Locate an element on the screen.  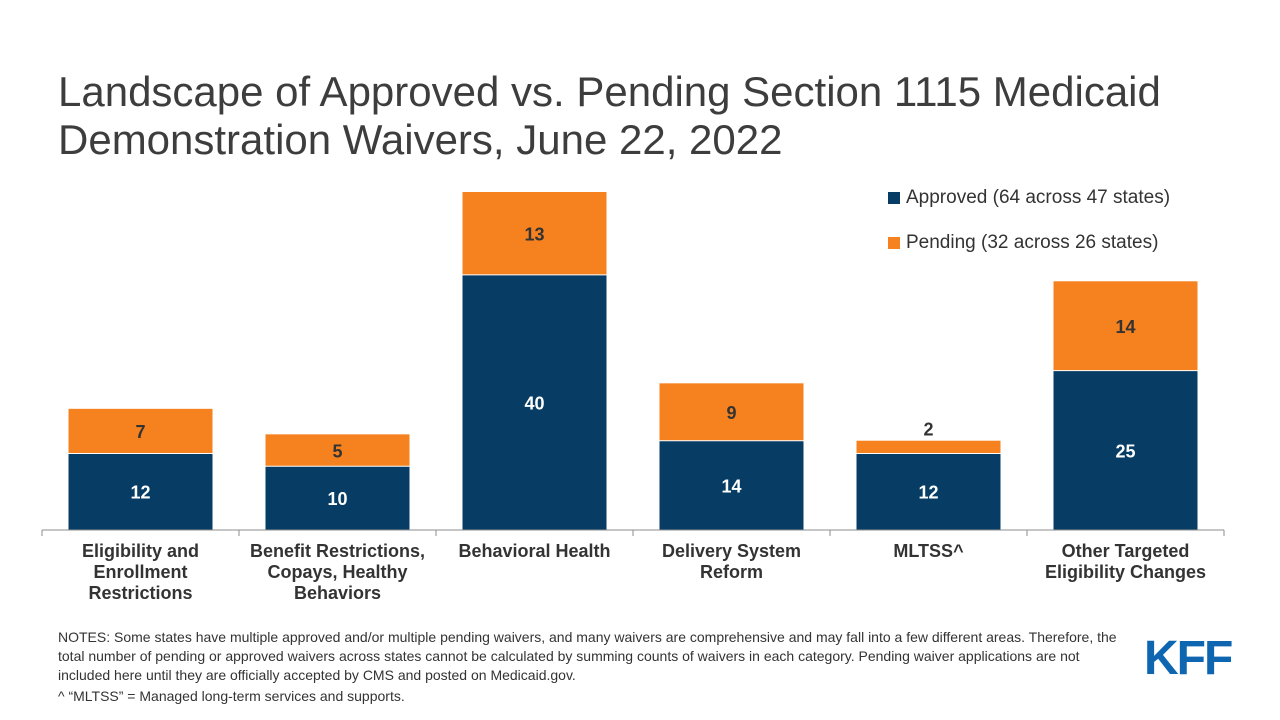
x-tick-label-4: MLTSS^ is located at coordinates (928, 551).